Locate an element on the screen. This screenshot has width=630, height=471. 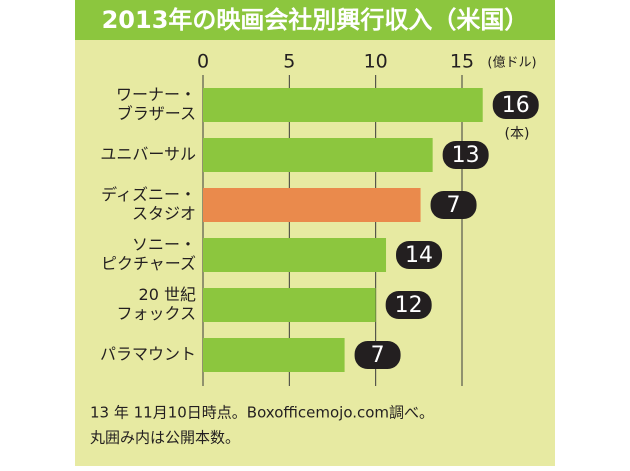
footnote: 13 年 11月10日時点。Boxofficemojo.com調べ。 is located at coordinates (262, 413).